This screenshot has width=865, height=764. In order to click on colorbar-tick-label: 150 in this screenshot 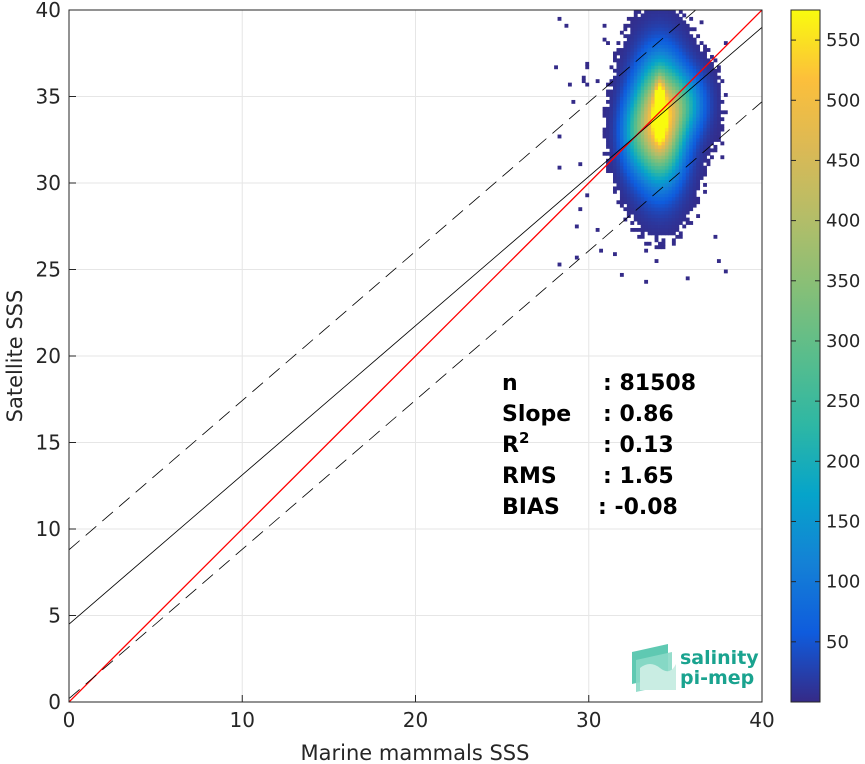, I will do `click(843, 521)`.